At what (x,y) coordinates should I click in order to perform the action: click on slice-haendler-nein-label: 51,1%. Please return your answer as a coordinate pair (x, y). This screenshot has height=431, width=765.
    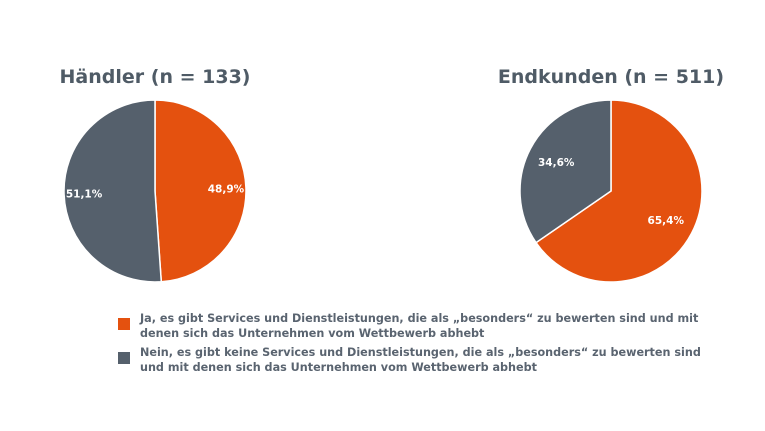
    Looking at the image, I should click on (84, 194).